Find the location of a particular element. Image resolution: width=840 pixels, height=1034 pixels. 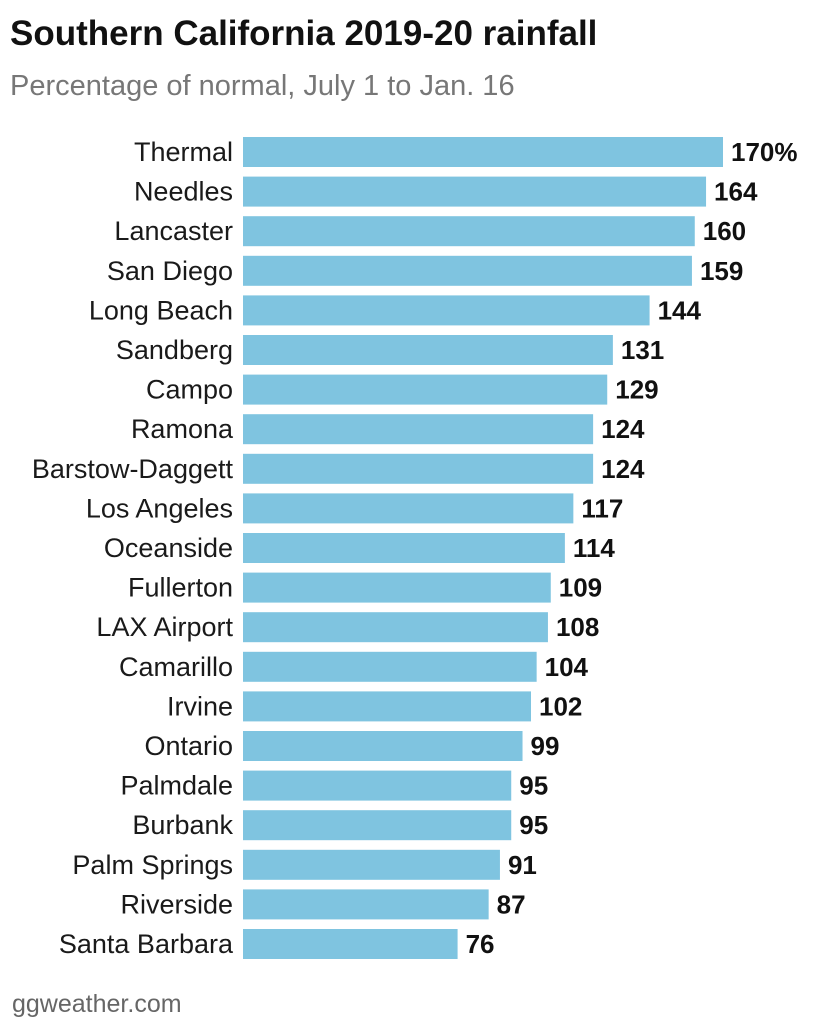

value-label: 87 is located at coordinates (511, 904).